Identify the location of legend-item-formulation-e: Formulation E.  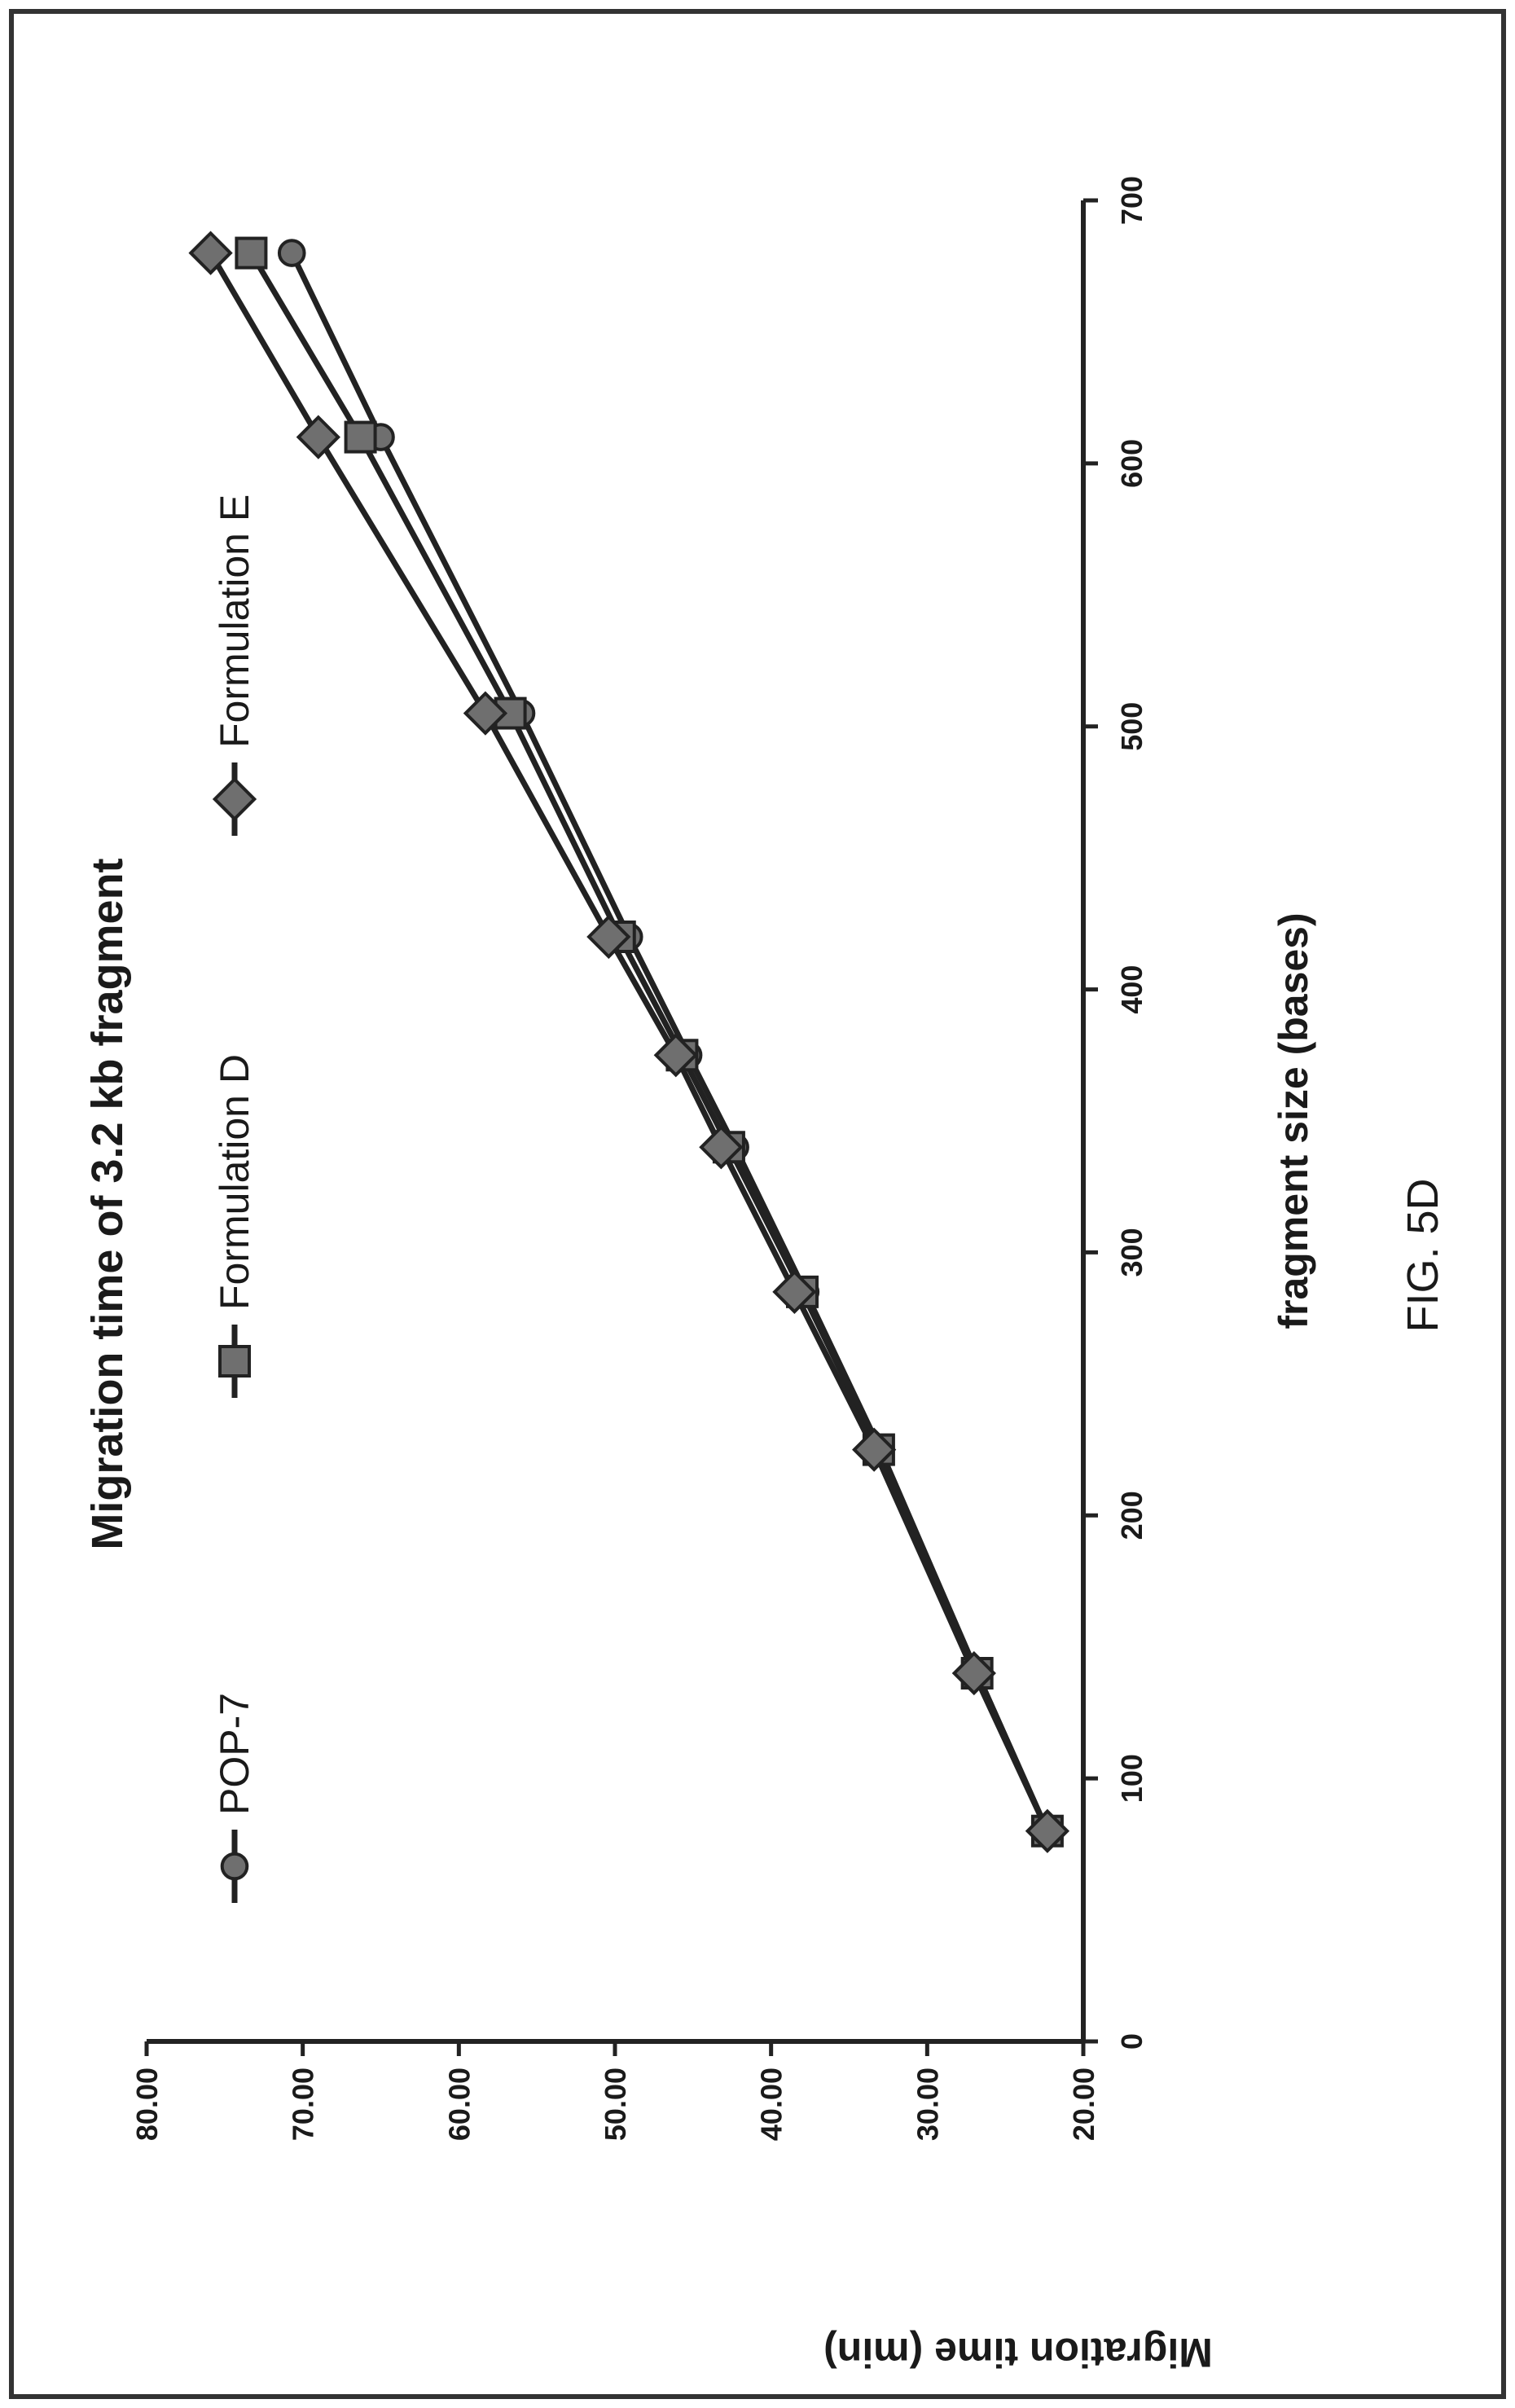
(235, 665).